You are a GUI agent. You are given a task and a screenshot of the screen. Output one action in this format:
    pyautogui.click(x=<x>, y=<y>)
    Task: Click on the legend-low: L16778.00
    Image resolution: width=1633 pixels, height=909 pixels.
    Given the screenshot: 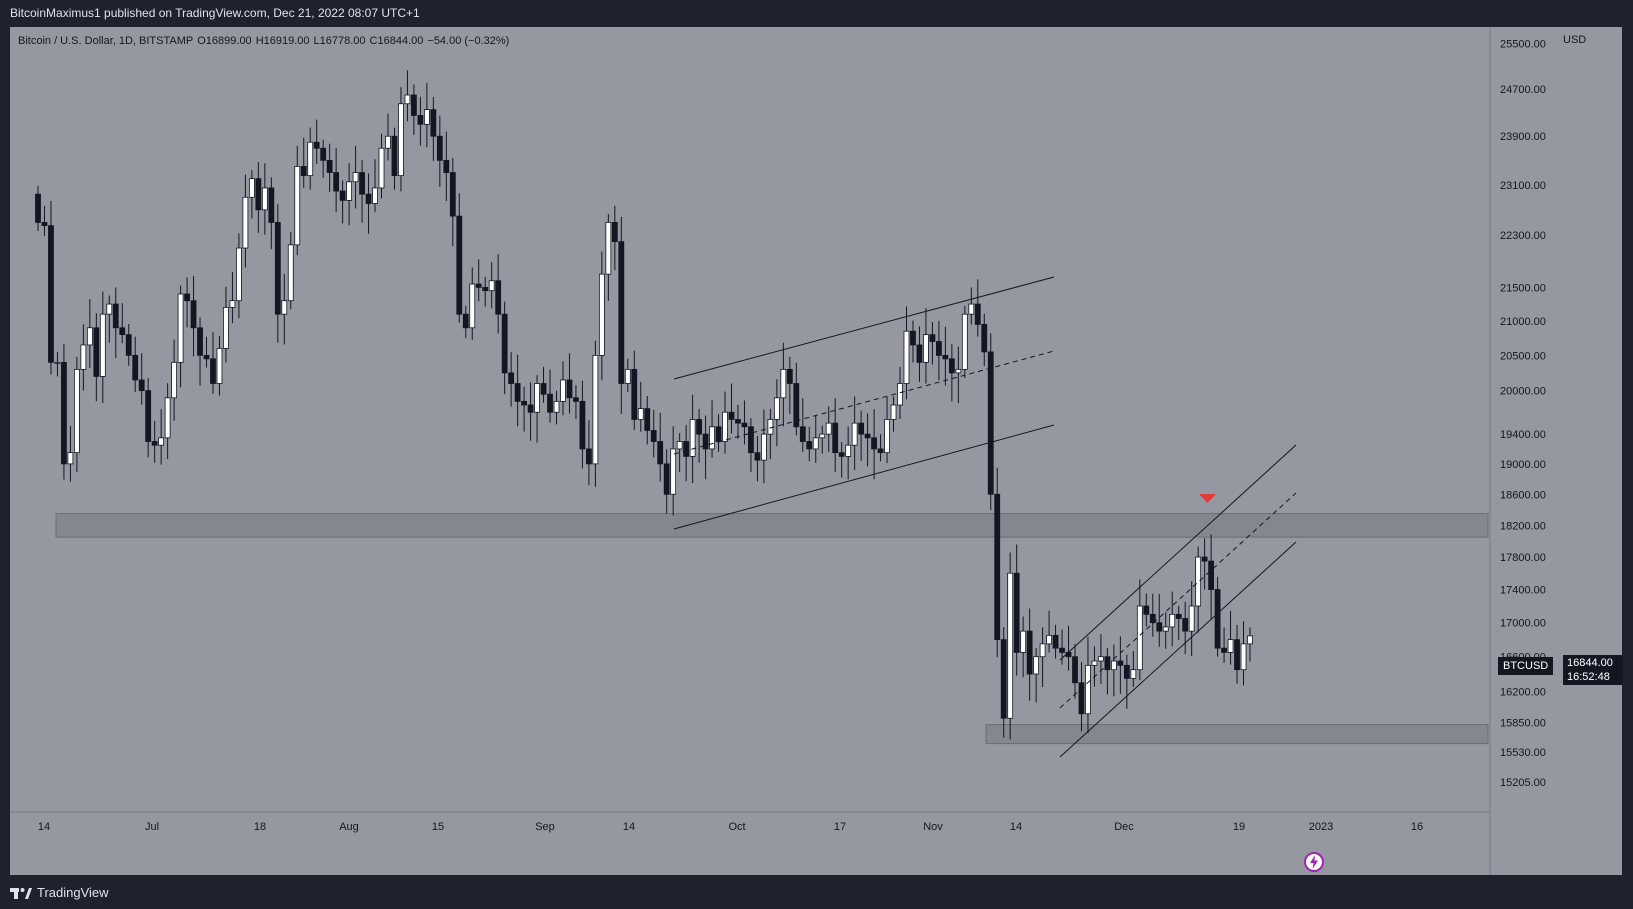 What is the action you would take?
    pyautogui.click(x=339, y=41)
    